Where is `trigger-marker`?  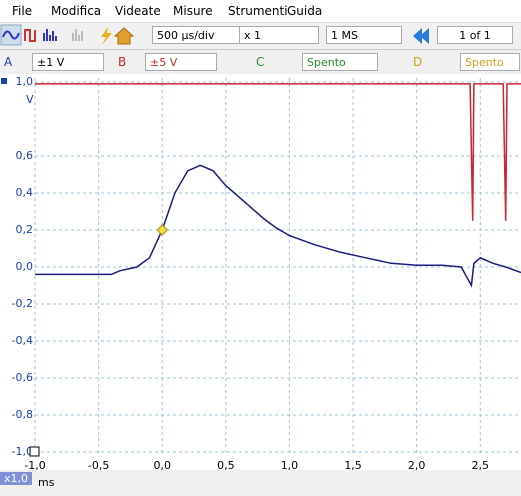
trigger-marker is located at coordinates (162, 230).